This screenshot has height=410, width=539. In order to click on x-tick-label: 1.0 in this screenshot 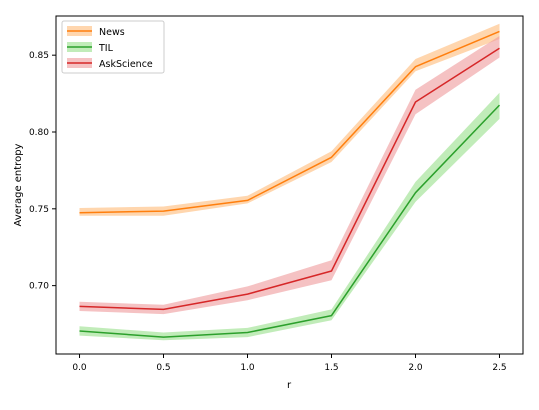, I will do `click(247, 368)`.